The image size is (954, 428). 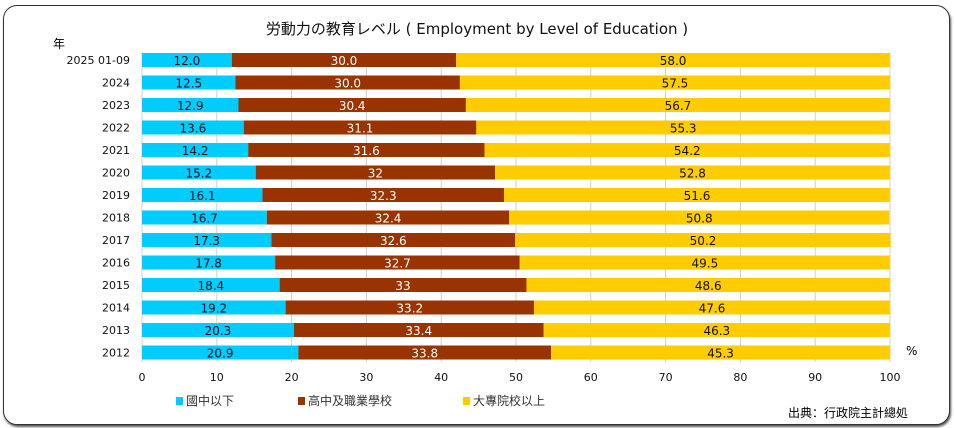 I want to click on data-label: 20.3, so click(x=218, y=331).